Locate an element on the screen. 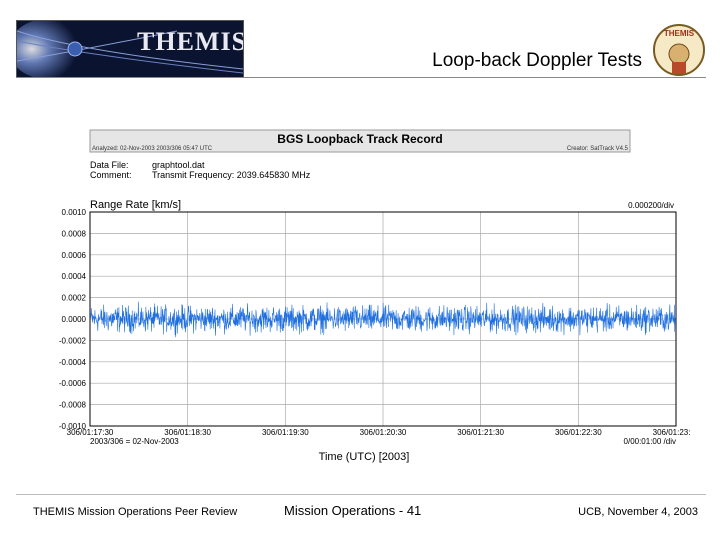 This screenshot has height=540, width=720. y-tick-label: 0.0008 is located at coordinates (74, 233).